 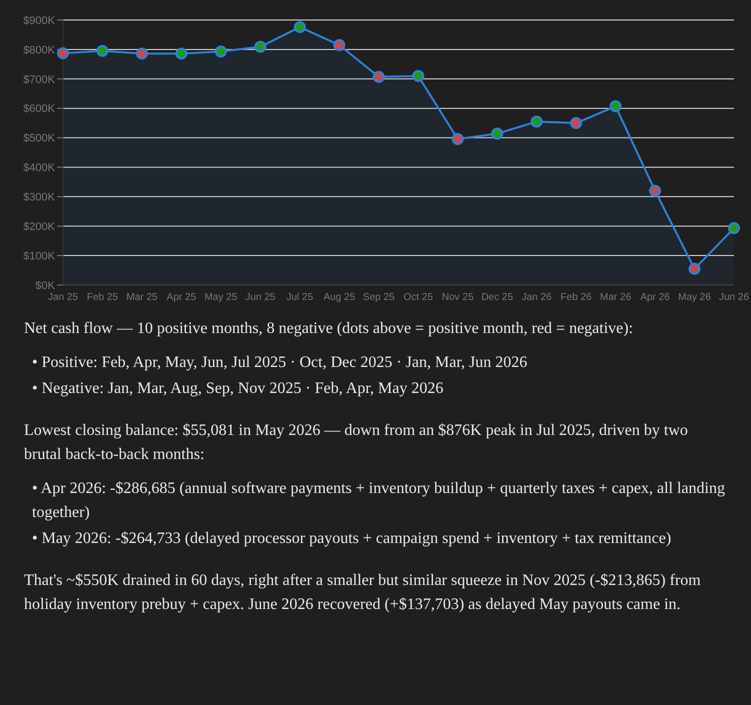 What do you see at coordinates (39, 256) in the screenshot?
I see `y-tick-label: $100K` at bounding box center [39, 256].